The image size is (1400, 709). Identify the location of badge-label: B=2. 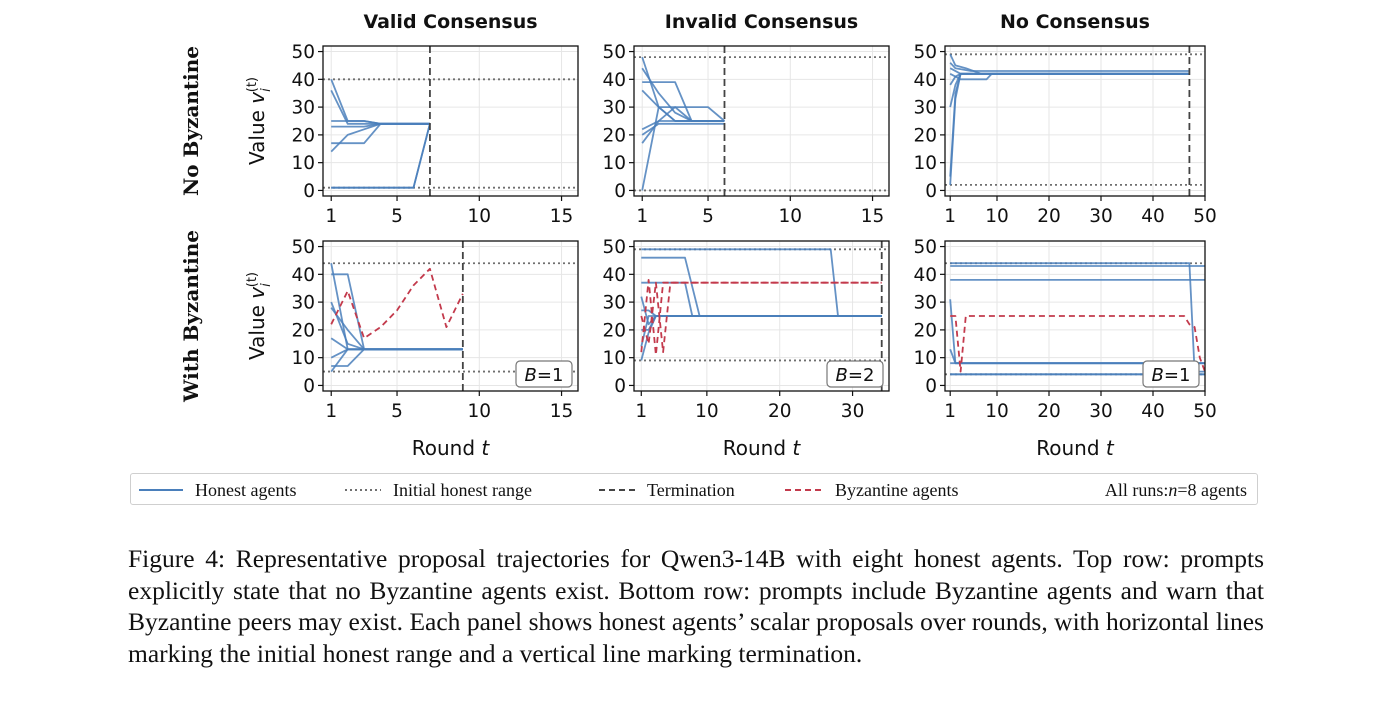
(855, 375).